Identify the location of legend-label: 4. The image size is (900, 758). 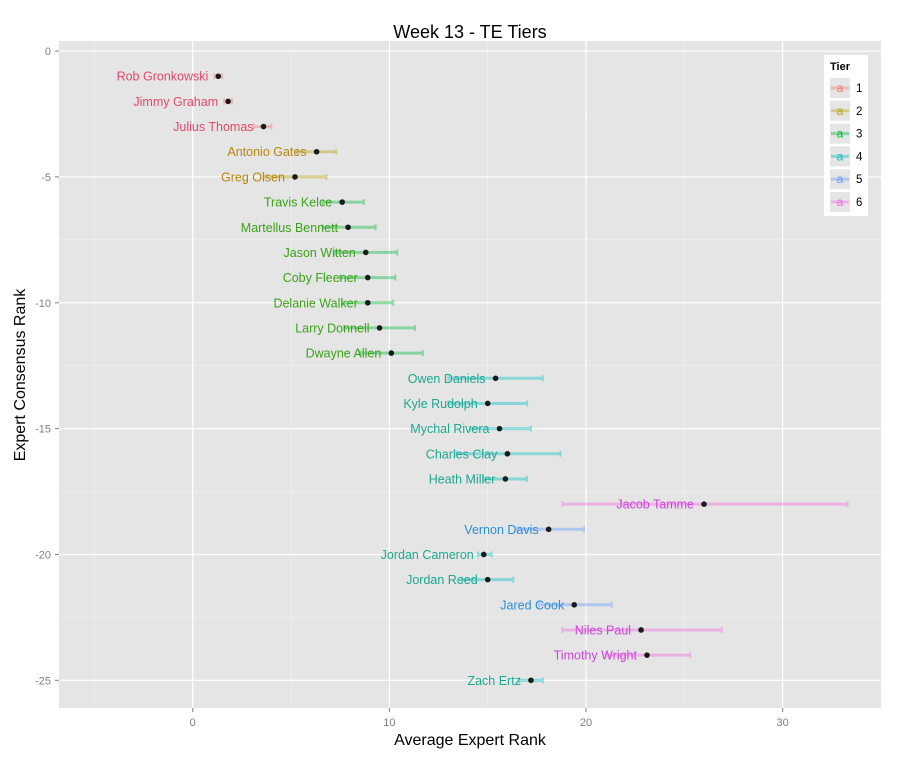
(859, 157).